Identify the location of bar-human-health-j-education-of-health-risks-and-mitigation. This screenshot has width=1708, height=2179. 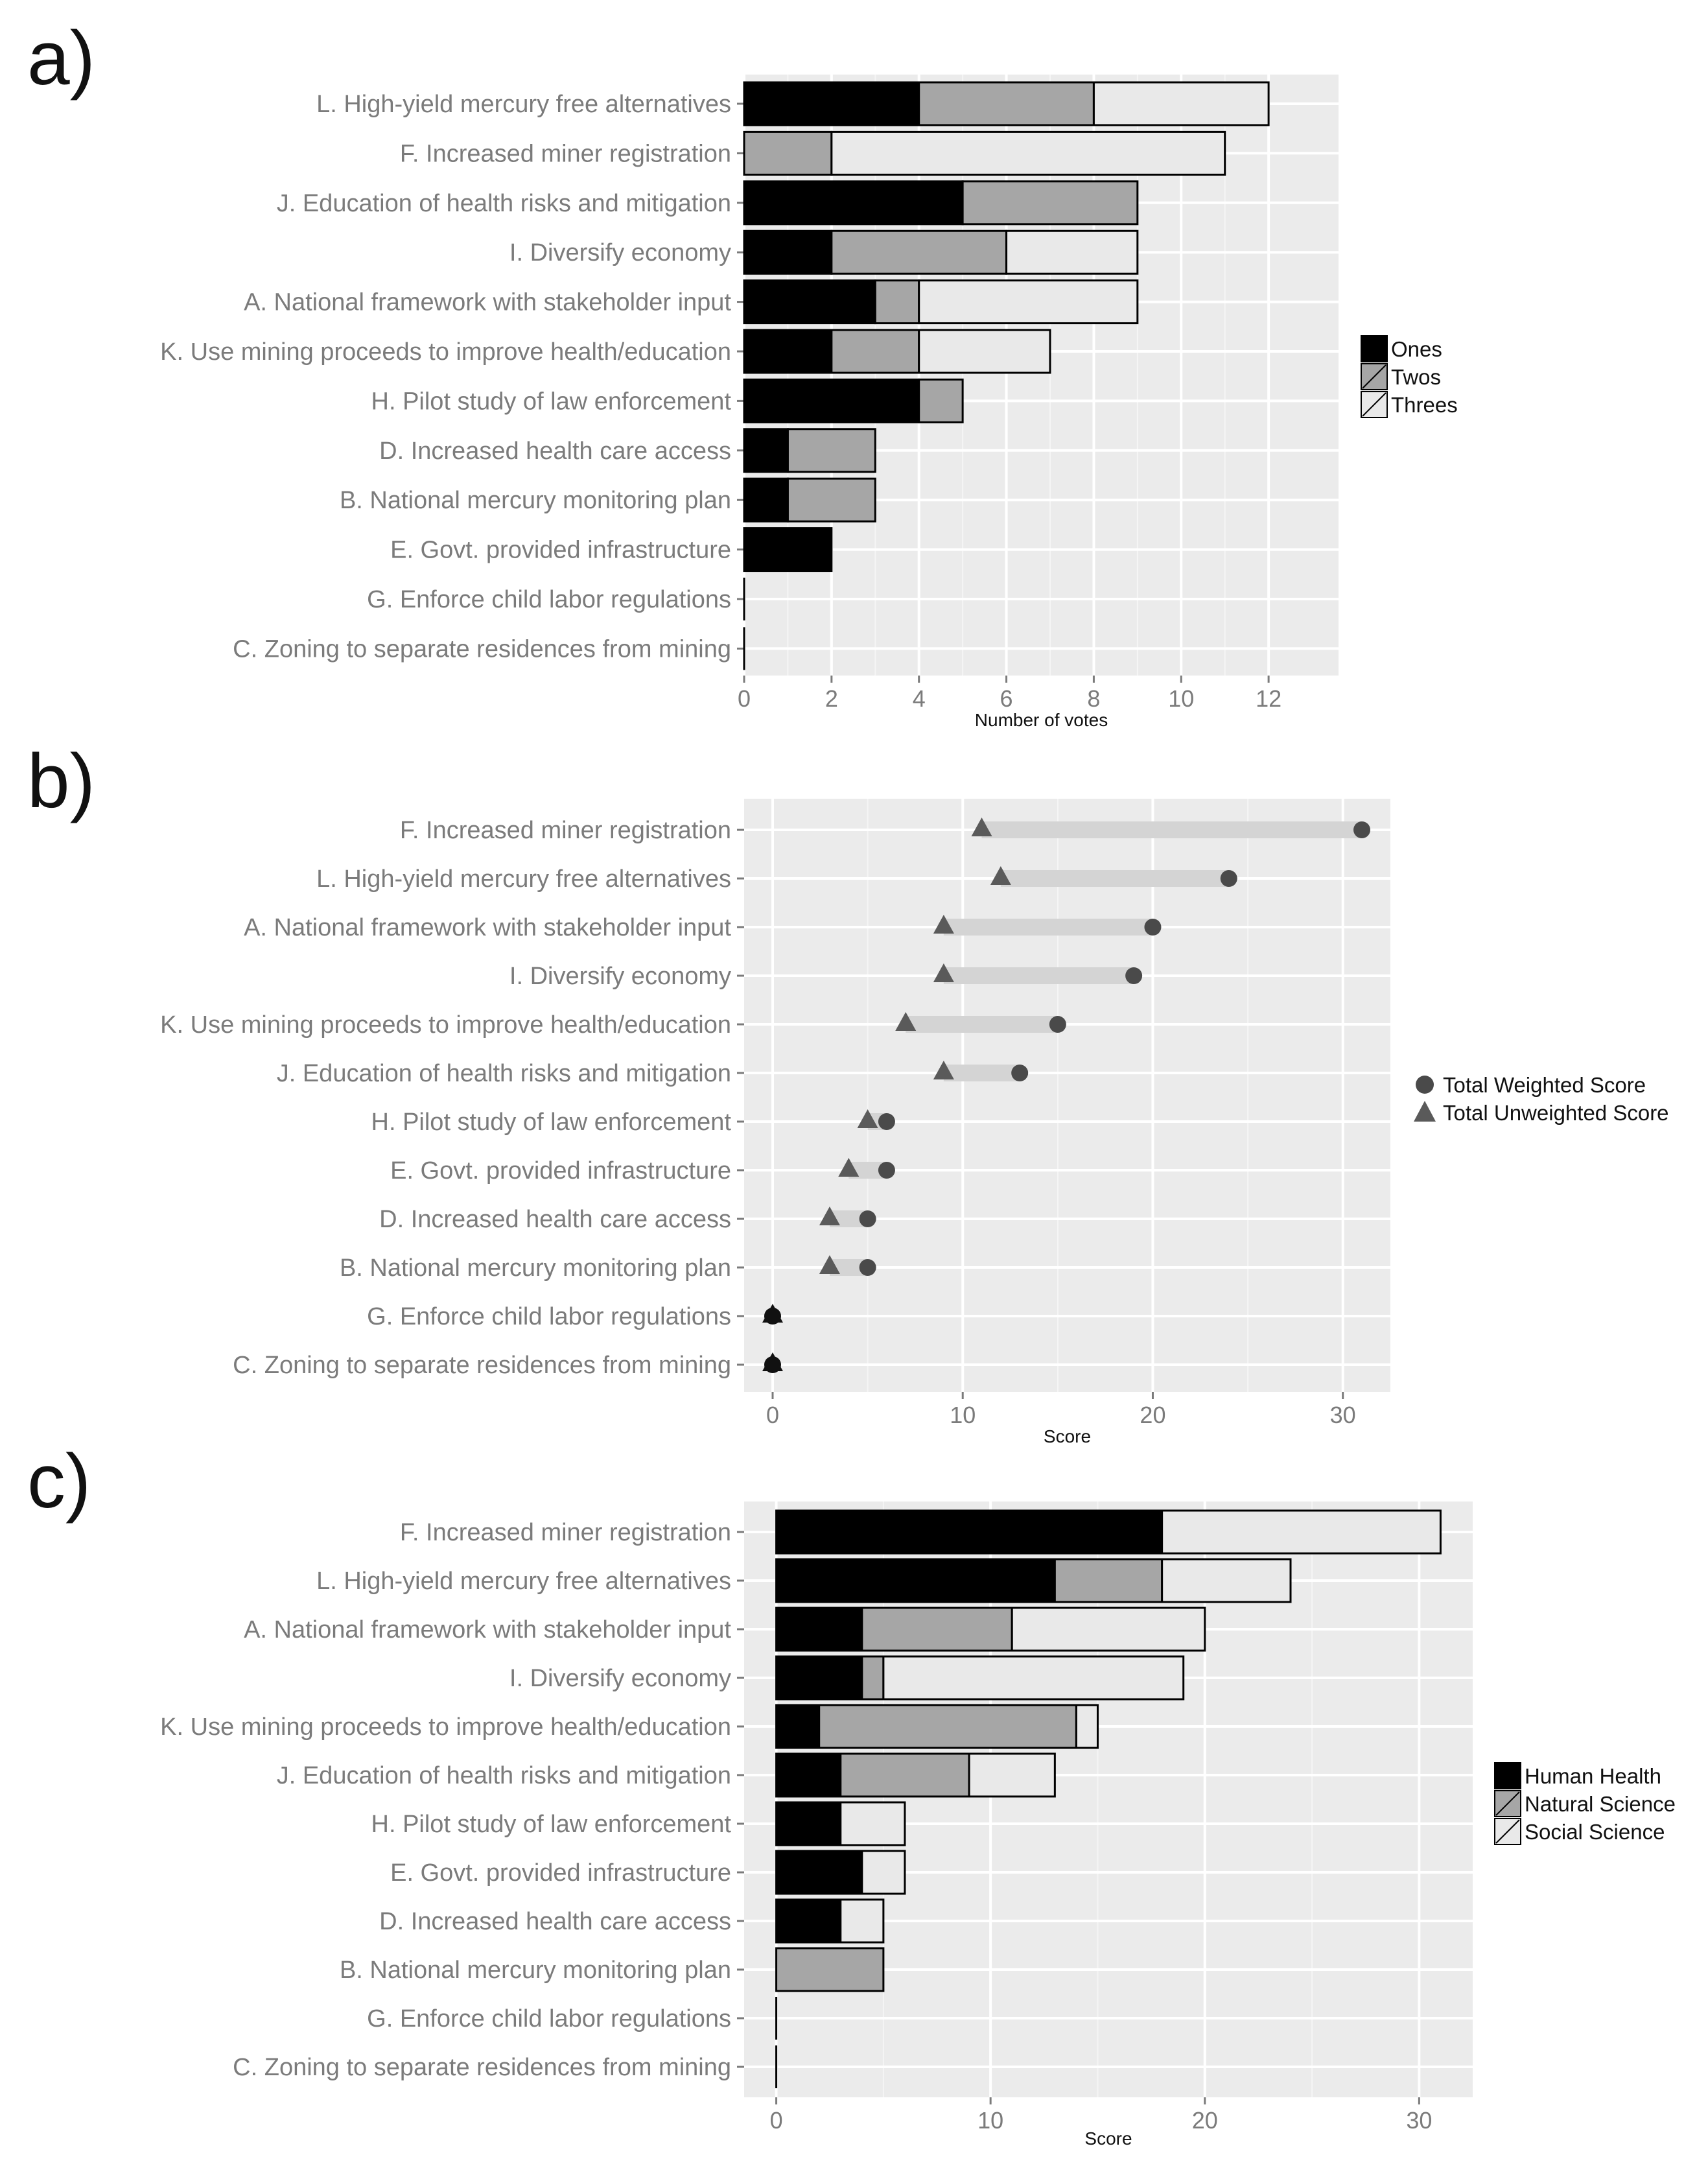
(809, 1775).